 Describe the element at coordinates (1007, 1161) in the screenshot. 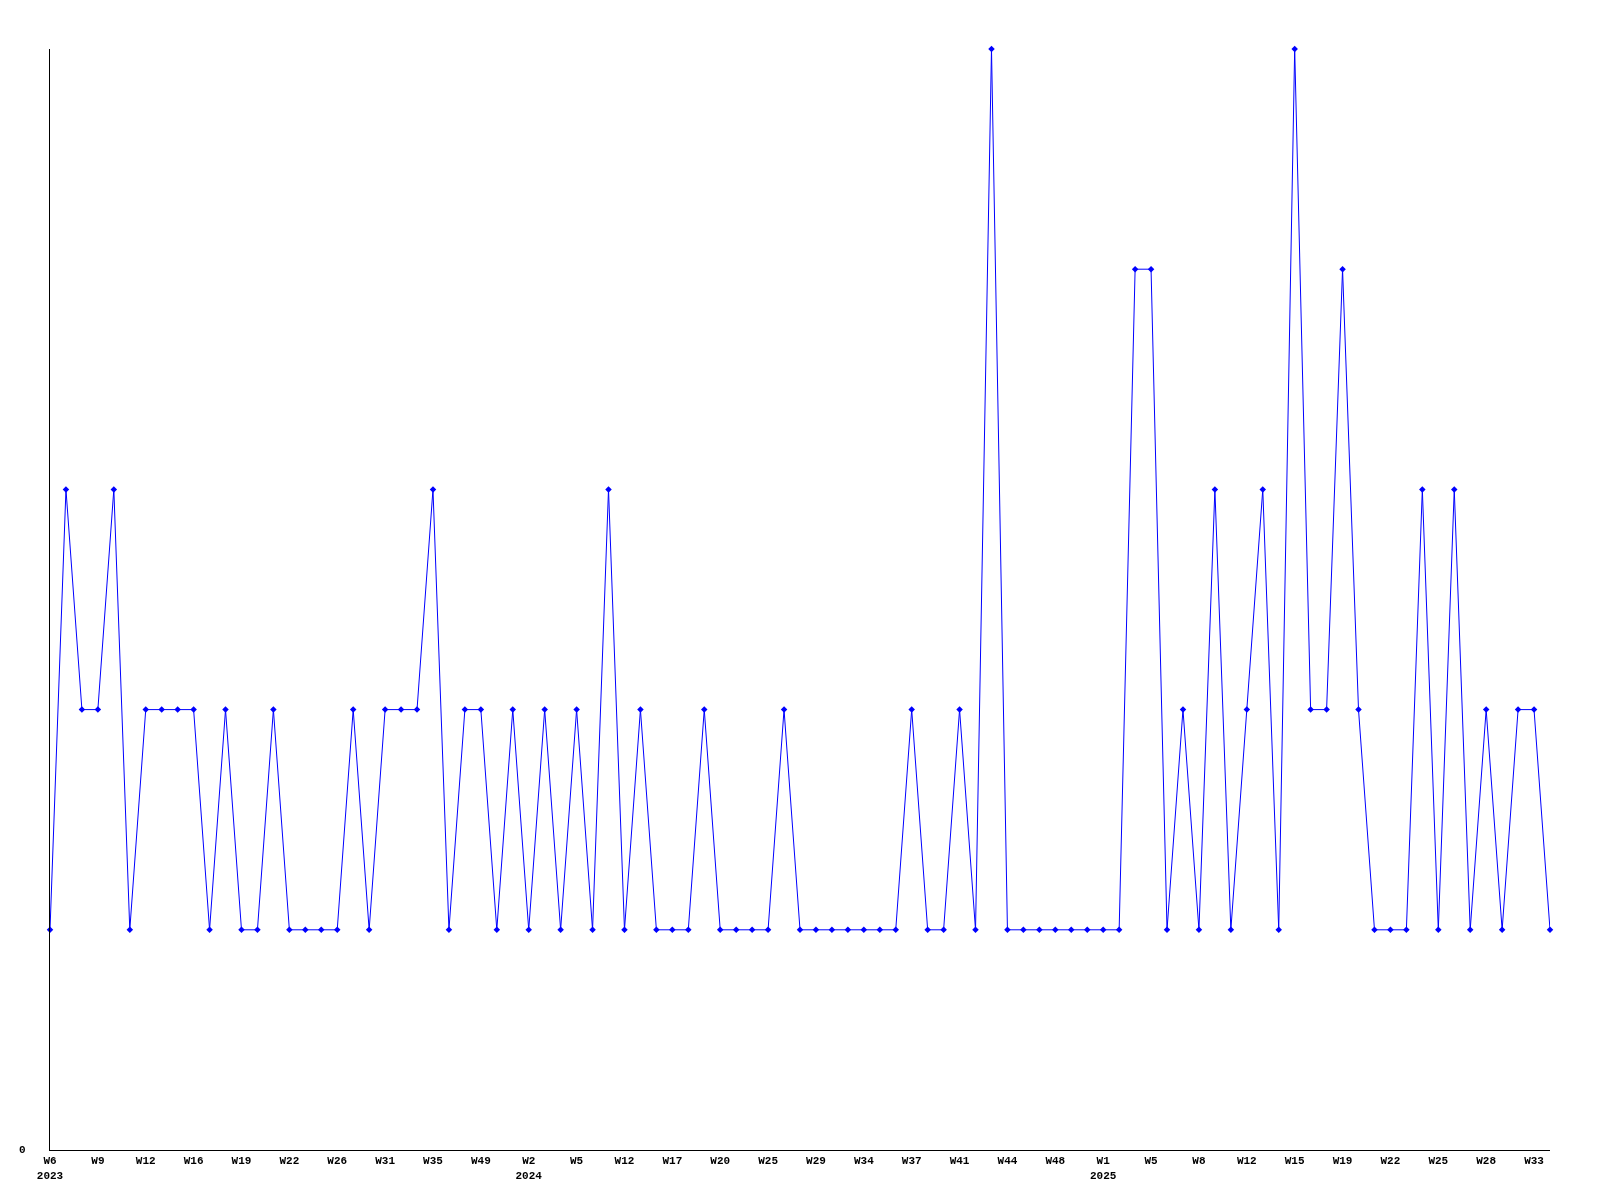

I see `x-tick-label: W44` at that location.